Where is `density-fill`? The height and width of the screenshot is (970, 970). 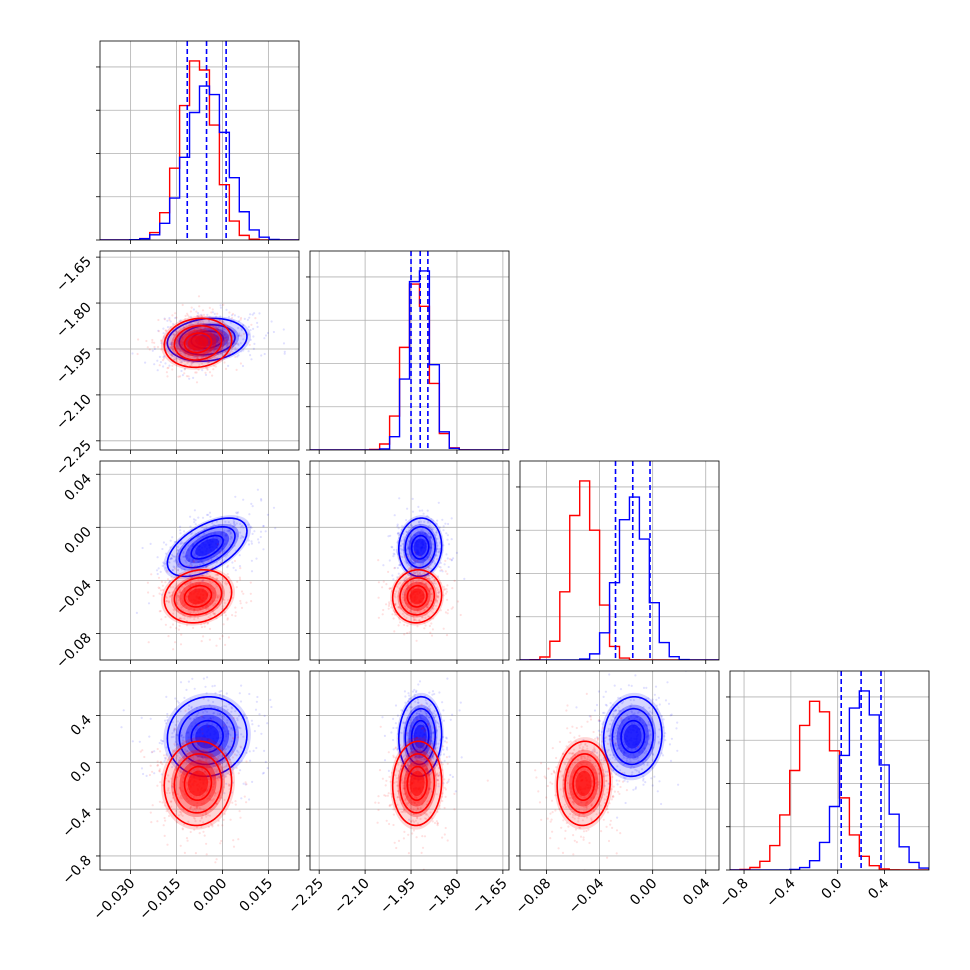
density-fill is located at coordinates (417, 596).